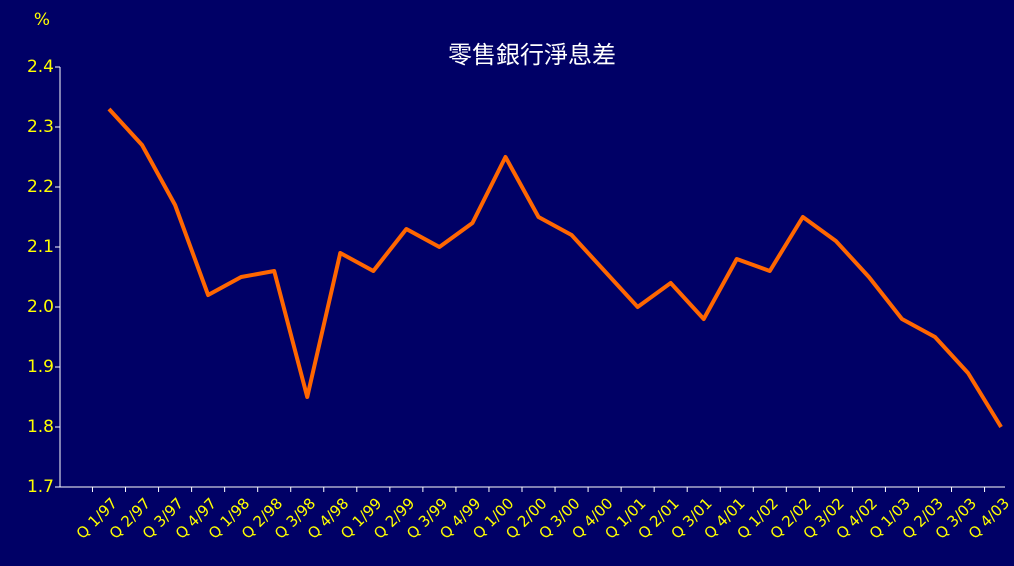 The image size is (1014, 566). I want to click on y-tick-label: 2.1, so click(40, 247).